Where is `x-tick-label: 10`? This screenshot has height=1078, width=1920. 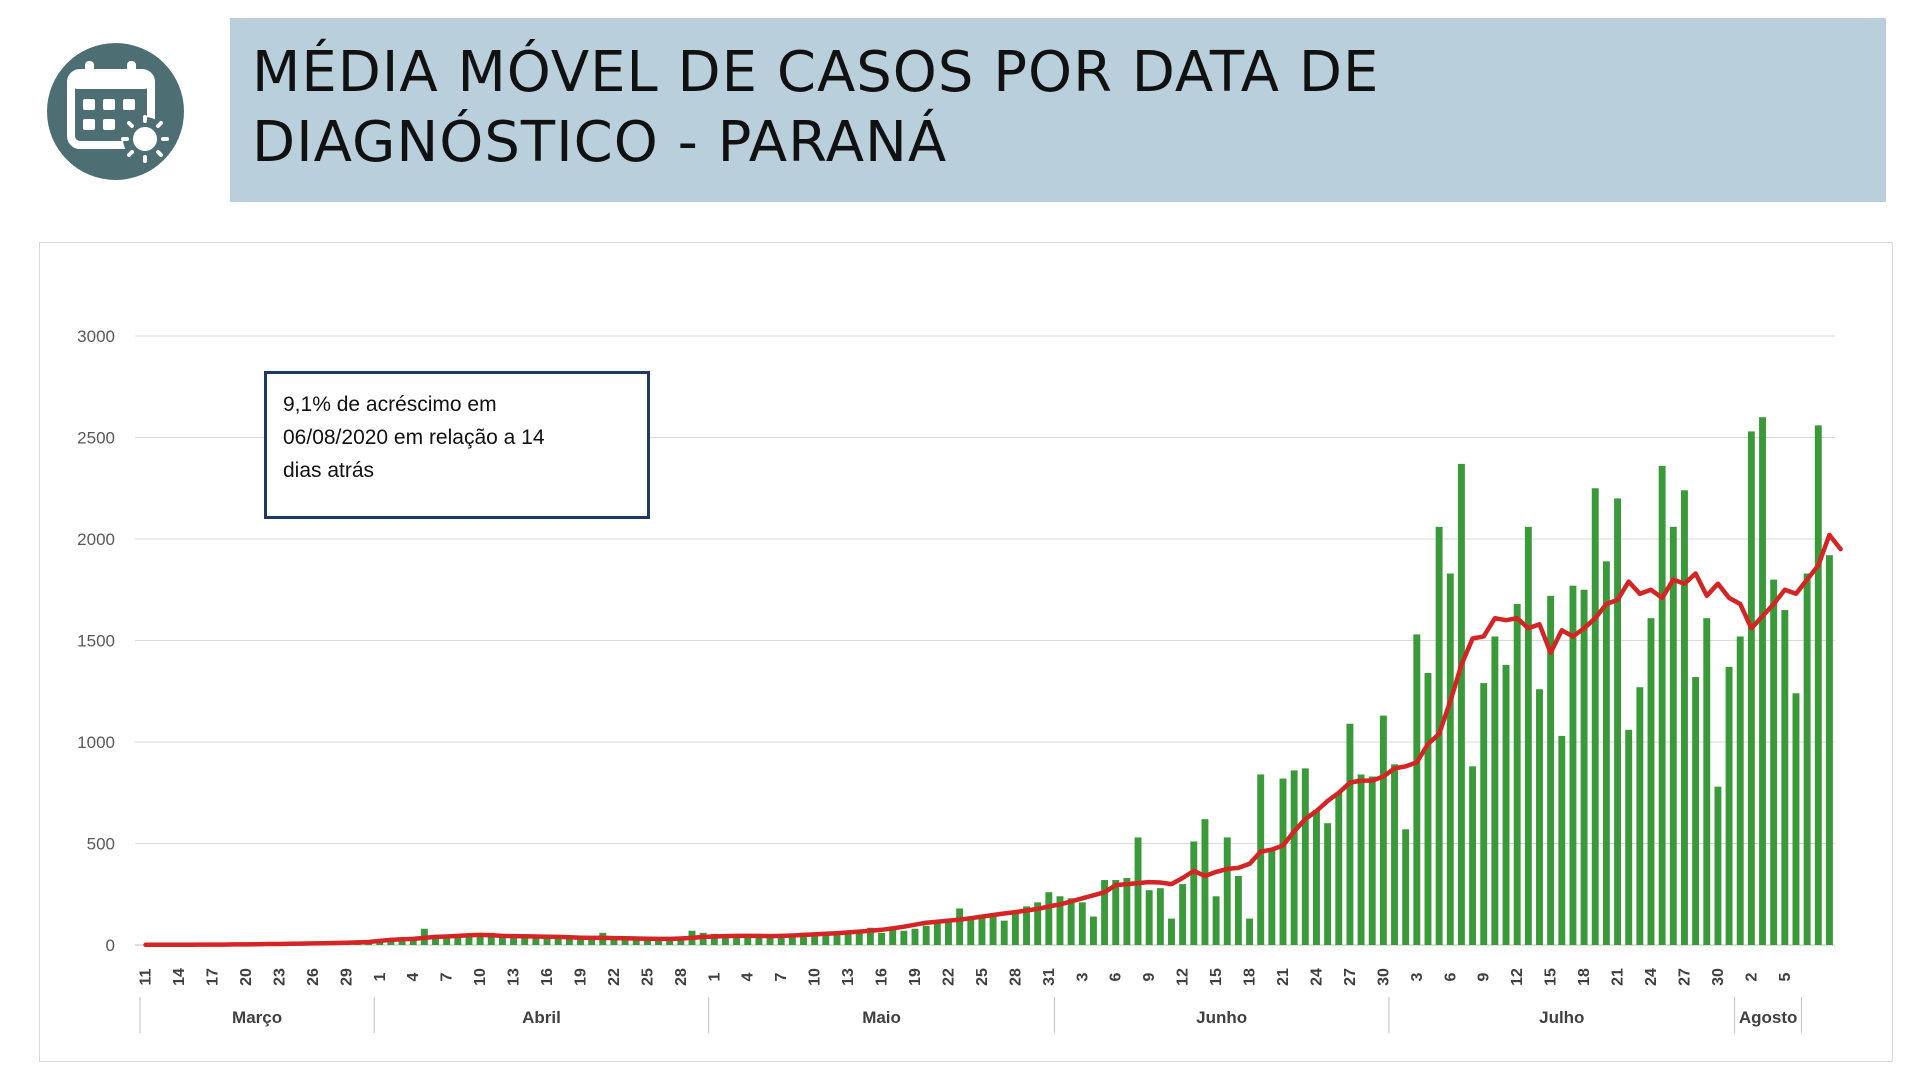 x-tick-label: 10 is located at coordinates (480, 977).